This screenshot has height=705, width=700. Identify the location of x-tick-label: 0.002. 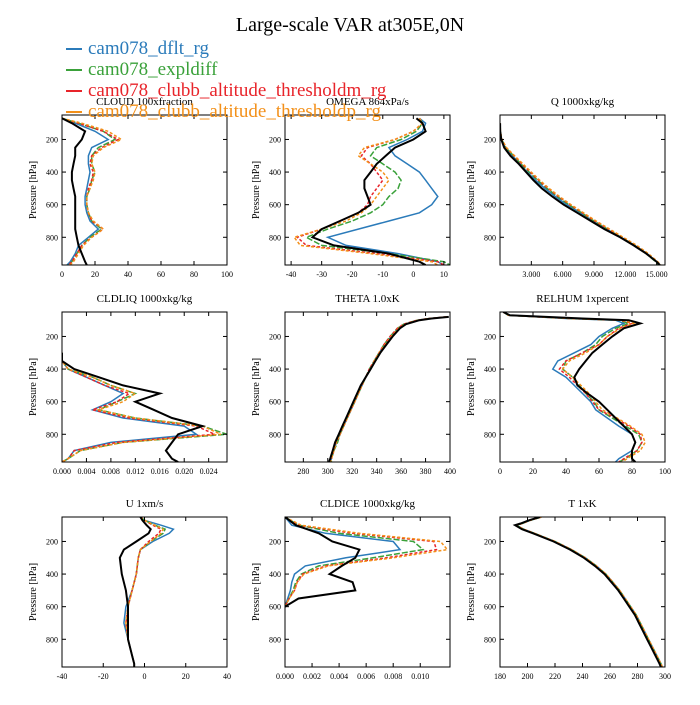
(312, 676).